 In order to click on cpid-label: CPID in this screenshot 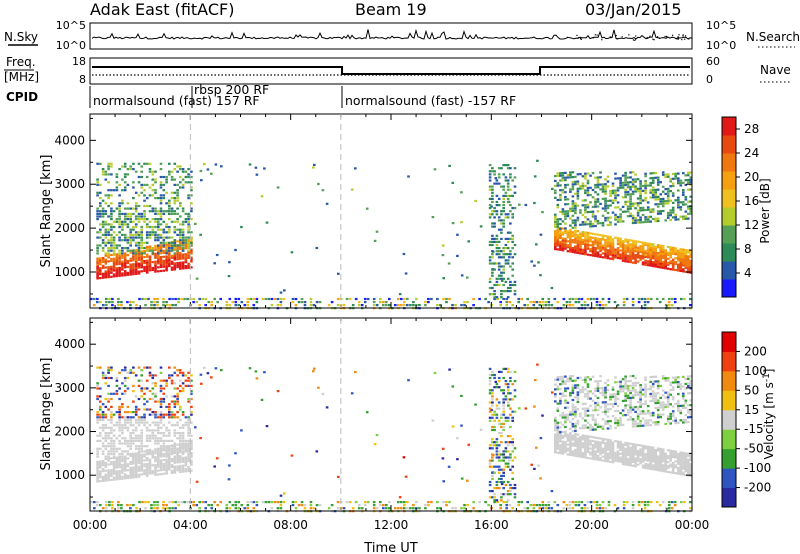, I will do `click(22, 97)`.